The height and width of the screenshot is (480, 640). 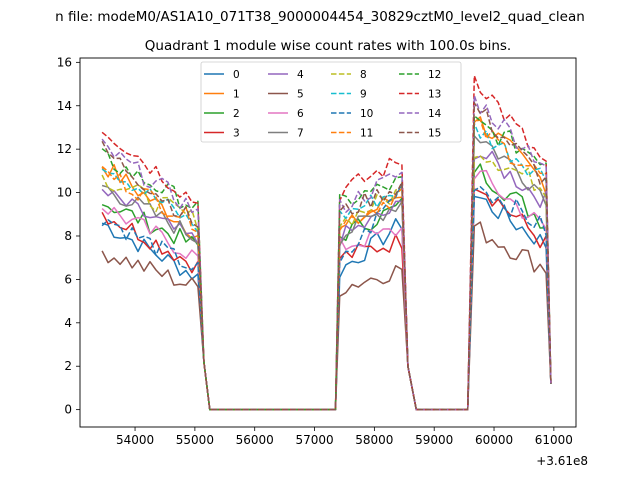 I want to click on x-tick-label: 55000, so click(x=195, y=440).